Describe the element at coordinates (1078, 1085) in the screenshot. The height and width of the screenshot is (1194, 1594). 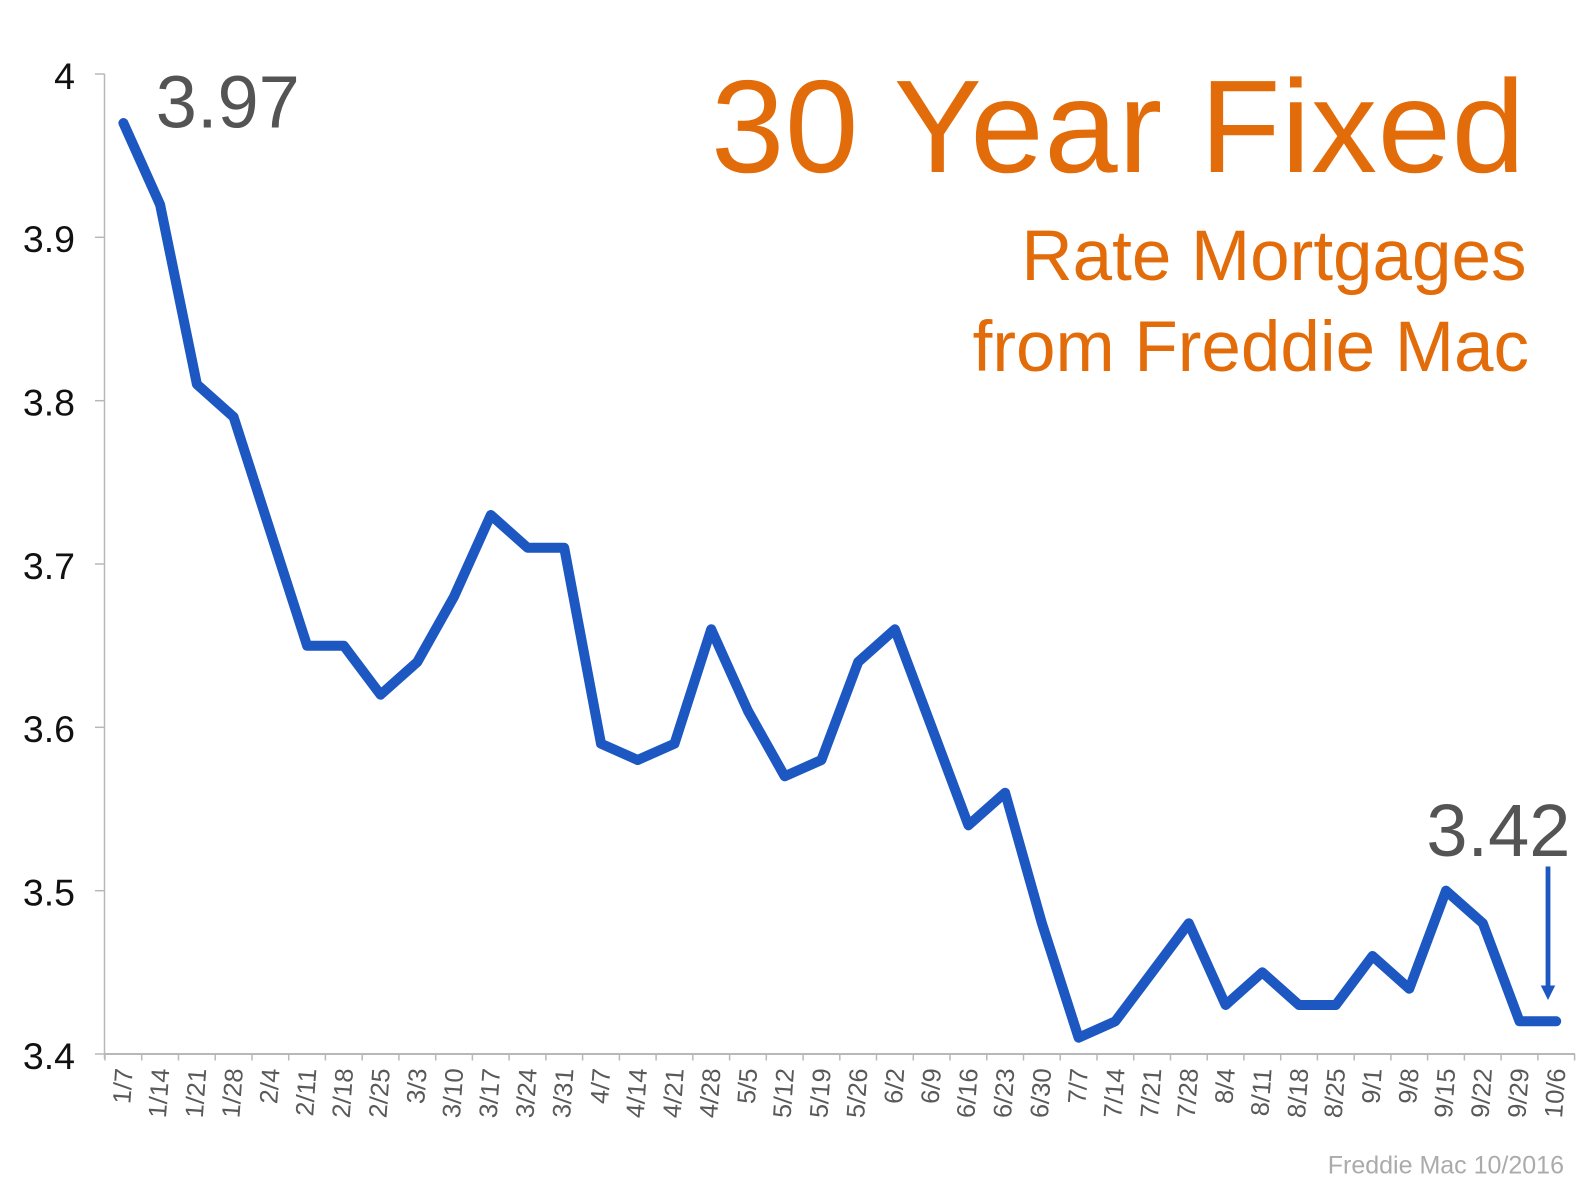
I see `svg-text: 7/7` at that location.